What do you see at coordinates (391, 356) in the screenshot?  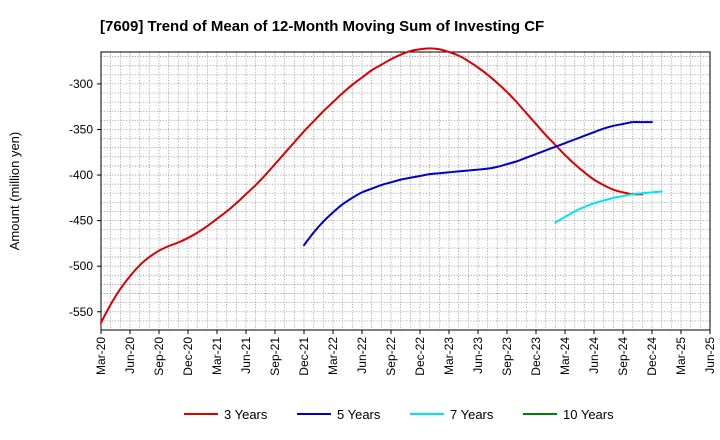 I see `x-tick-label: Sep-22` at bounding box center [391, 356].